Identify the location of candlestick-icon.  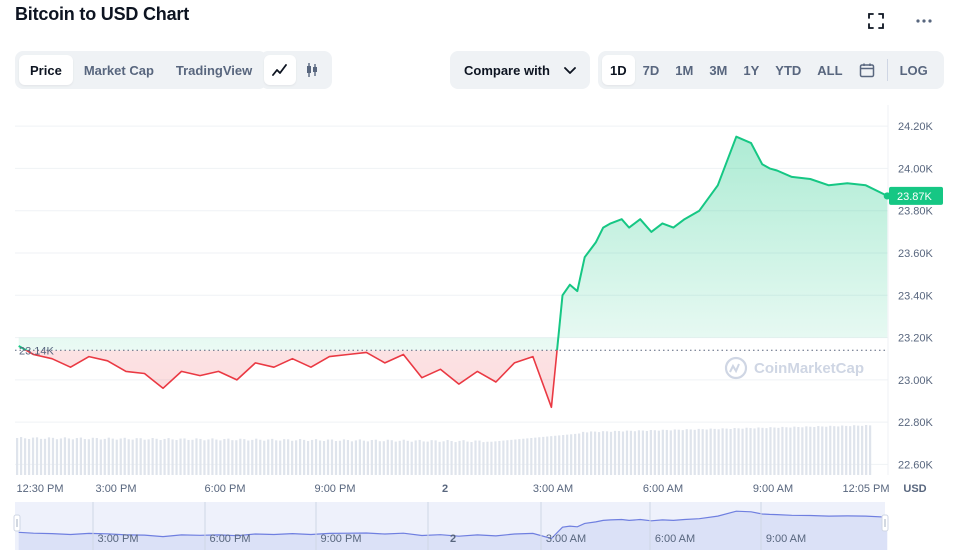
(312, 70).